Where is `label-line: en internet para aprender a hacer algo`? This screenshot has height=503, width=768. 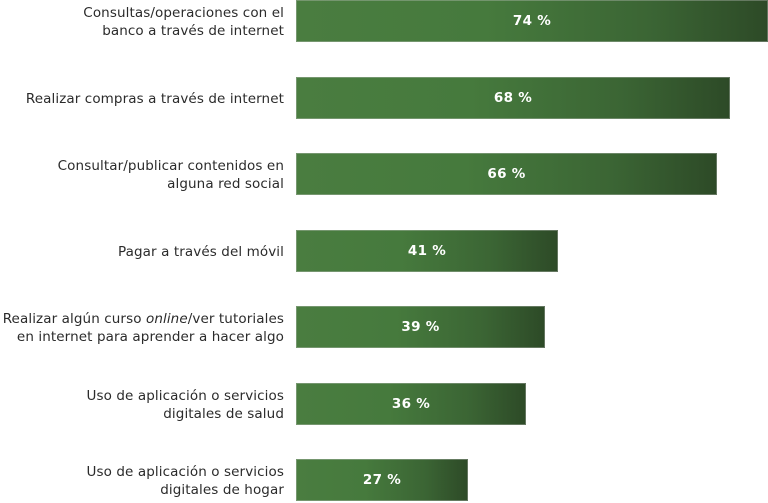
label-line: en internet para aprender a hacer algo is located at coordinates (150, 336).